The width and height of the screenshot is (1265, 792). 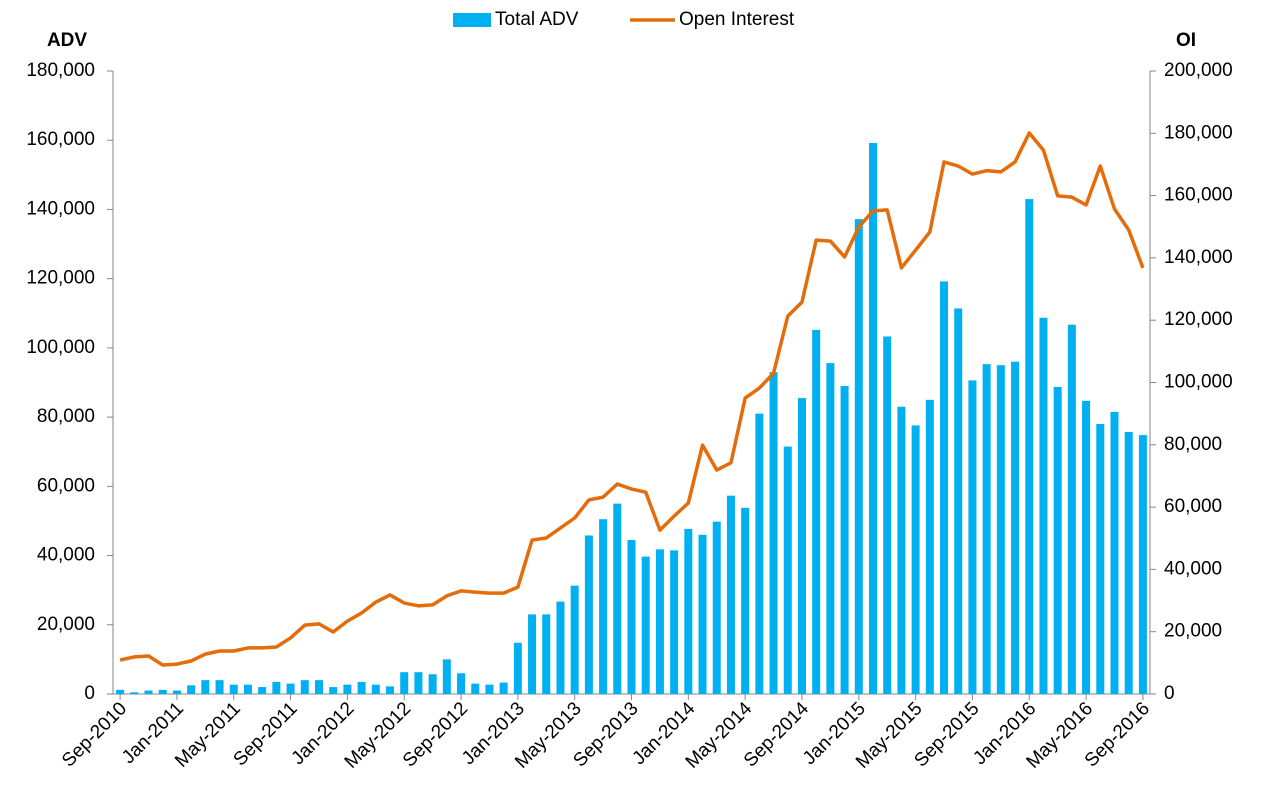 What do you see at coordinates (1193, 568) in the screenshot?
I see `y2-tick-label: 40,000` at bounding box center [1193, 568].